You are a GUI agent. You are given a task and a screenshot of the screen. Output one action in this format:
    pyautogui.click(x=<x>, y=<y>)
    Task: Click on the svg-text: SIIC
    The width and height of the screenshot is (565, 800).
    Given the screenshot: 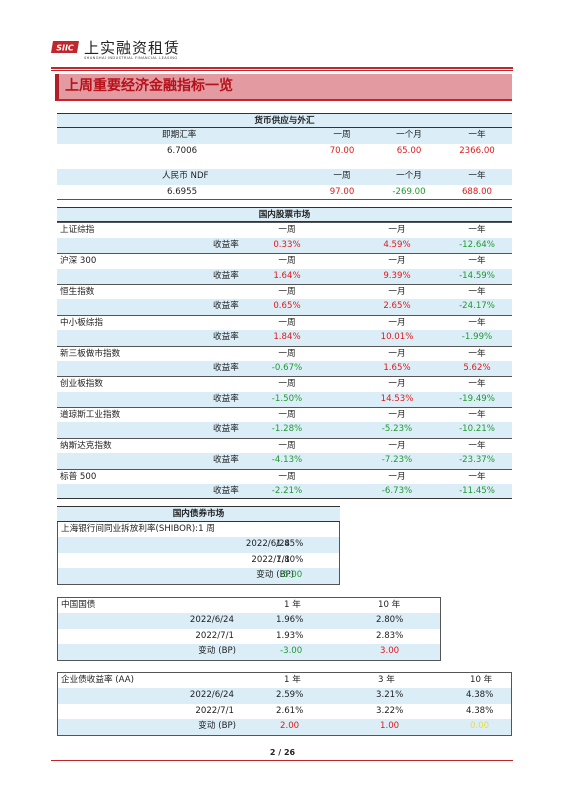 What is the action you would take?
    pyautogui.click(x=65, y=48)
    